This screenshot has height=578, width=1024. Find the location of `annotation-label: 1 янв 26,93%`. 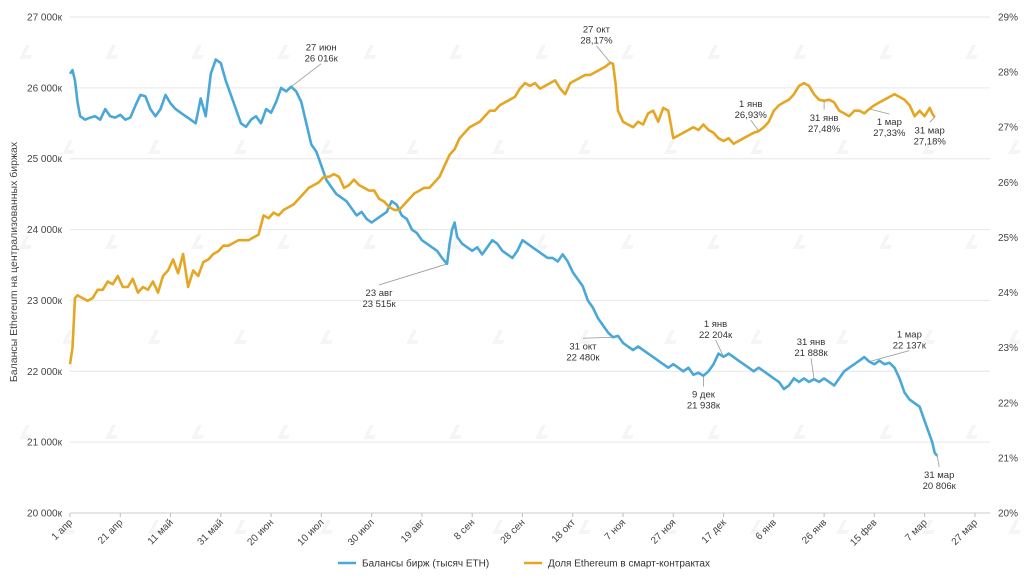

annotation-label: 1 янв 26,93% is located at coordinates (751, 110).